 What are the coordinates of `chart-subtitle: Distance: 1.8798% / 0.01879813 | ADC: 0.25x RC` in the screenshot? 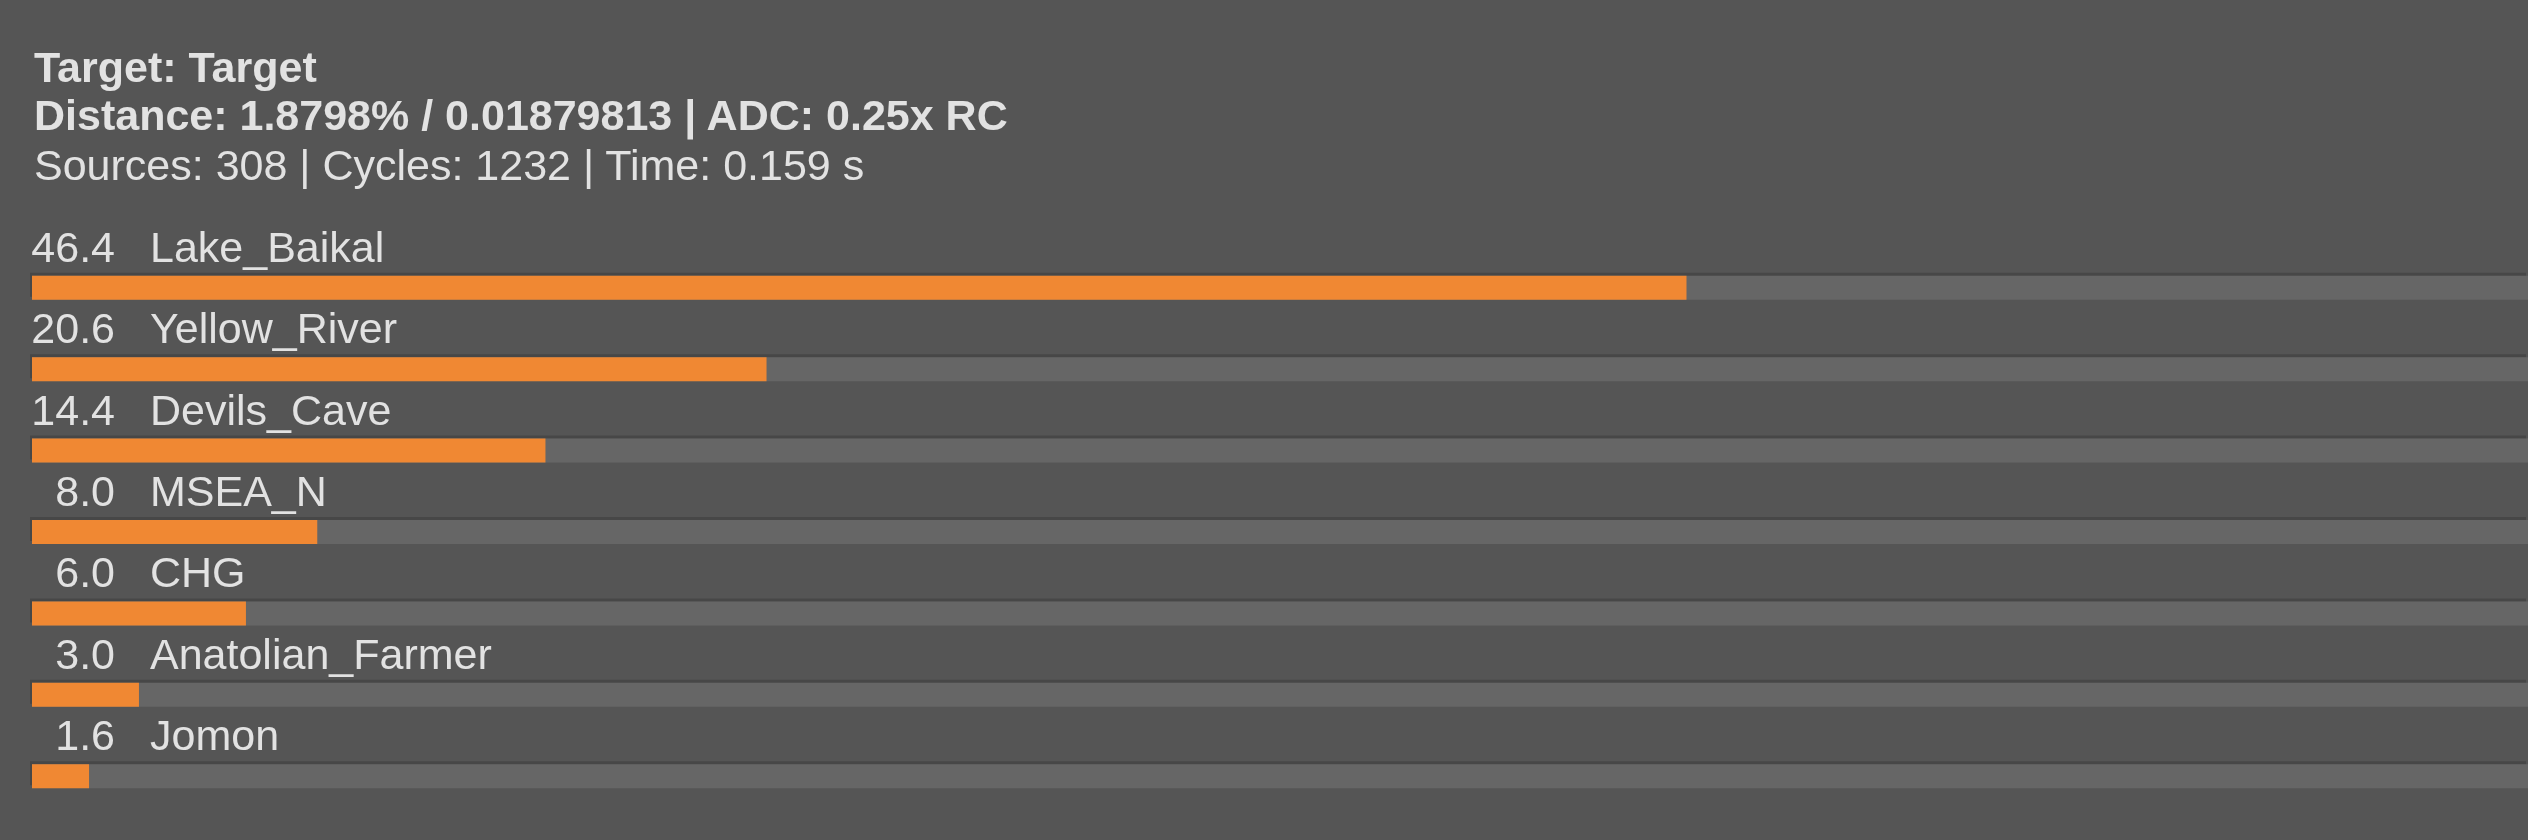 It's located at (521, 115).